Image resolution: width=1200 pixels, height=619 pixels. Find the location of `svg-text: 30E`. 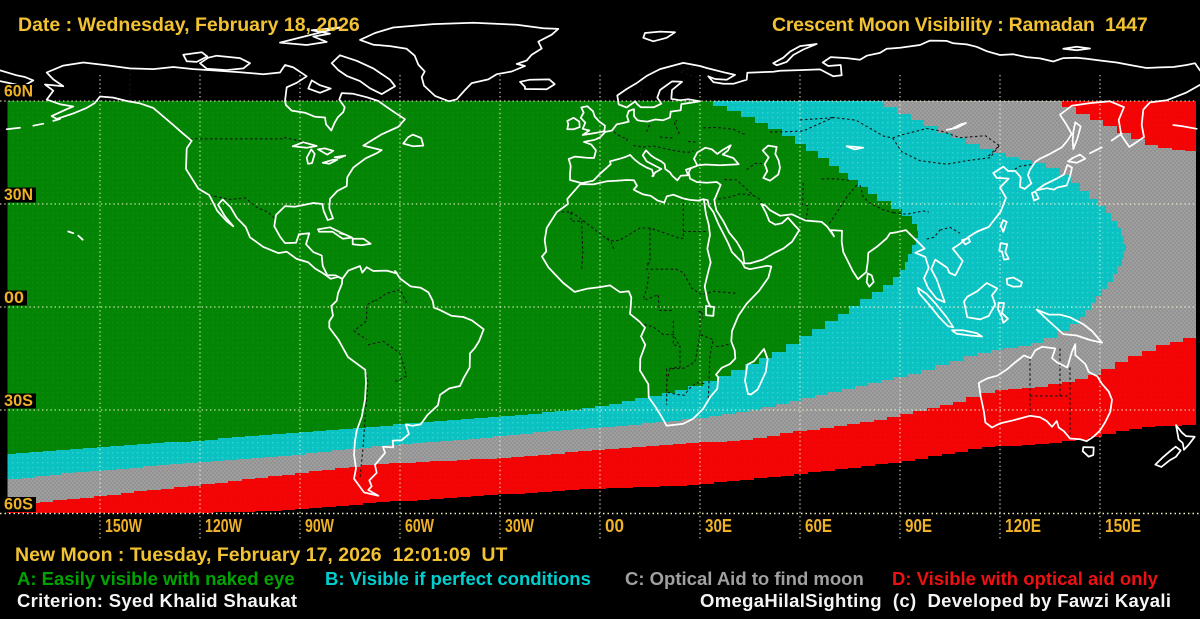

svg-text: 30E is located at coordinates (718, 526).